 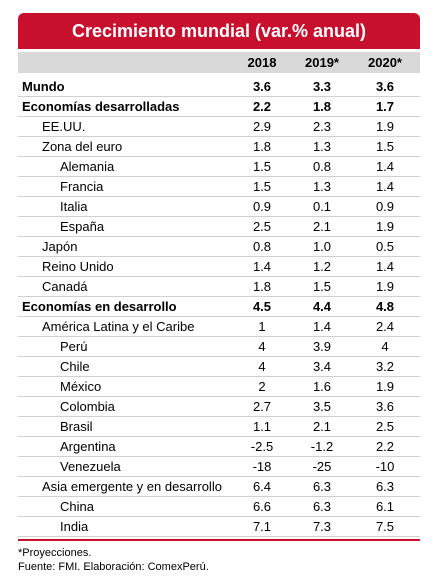 What do you see at coordinates (101, 106) in the screenshot?
I see `row-label: Economías desarrolladas` at bounding box center [101, 106].